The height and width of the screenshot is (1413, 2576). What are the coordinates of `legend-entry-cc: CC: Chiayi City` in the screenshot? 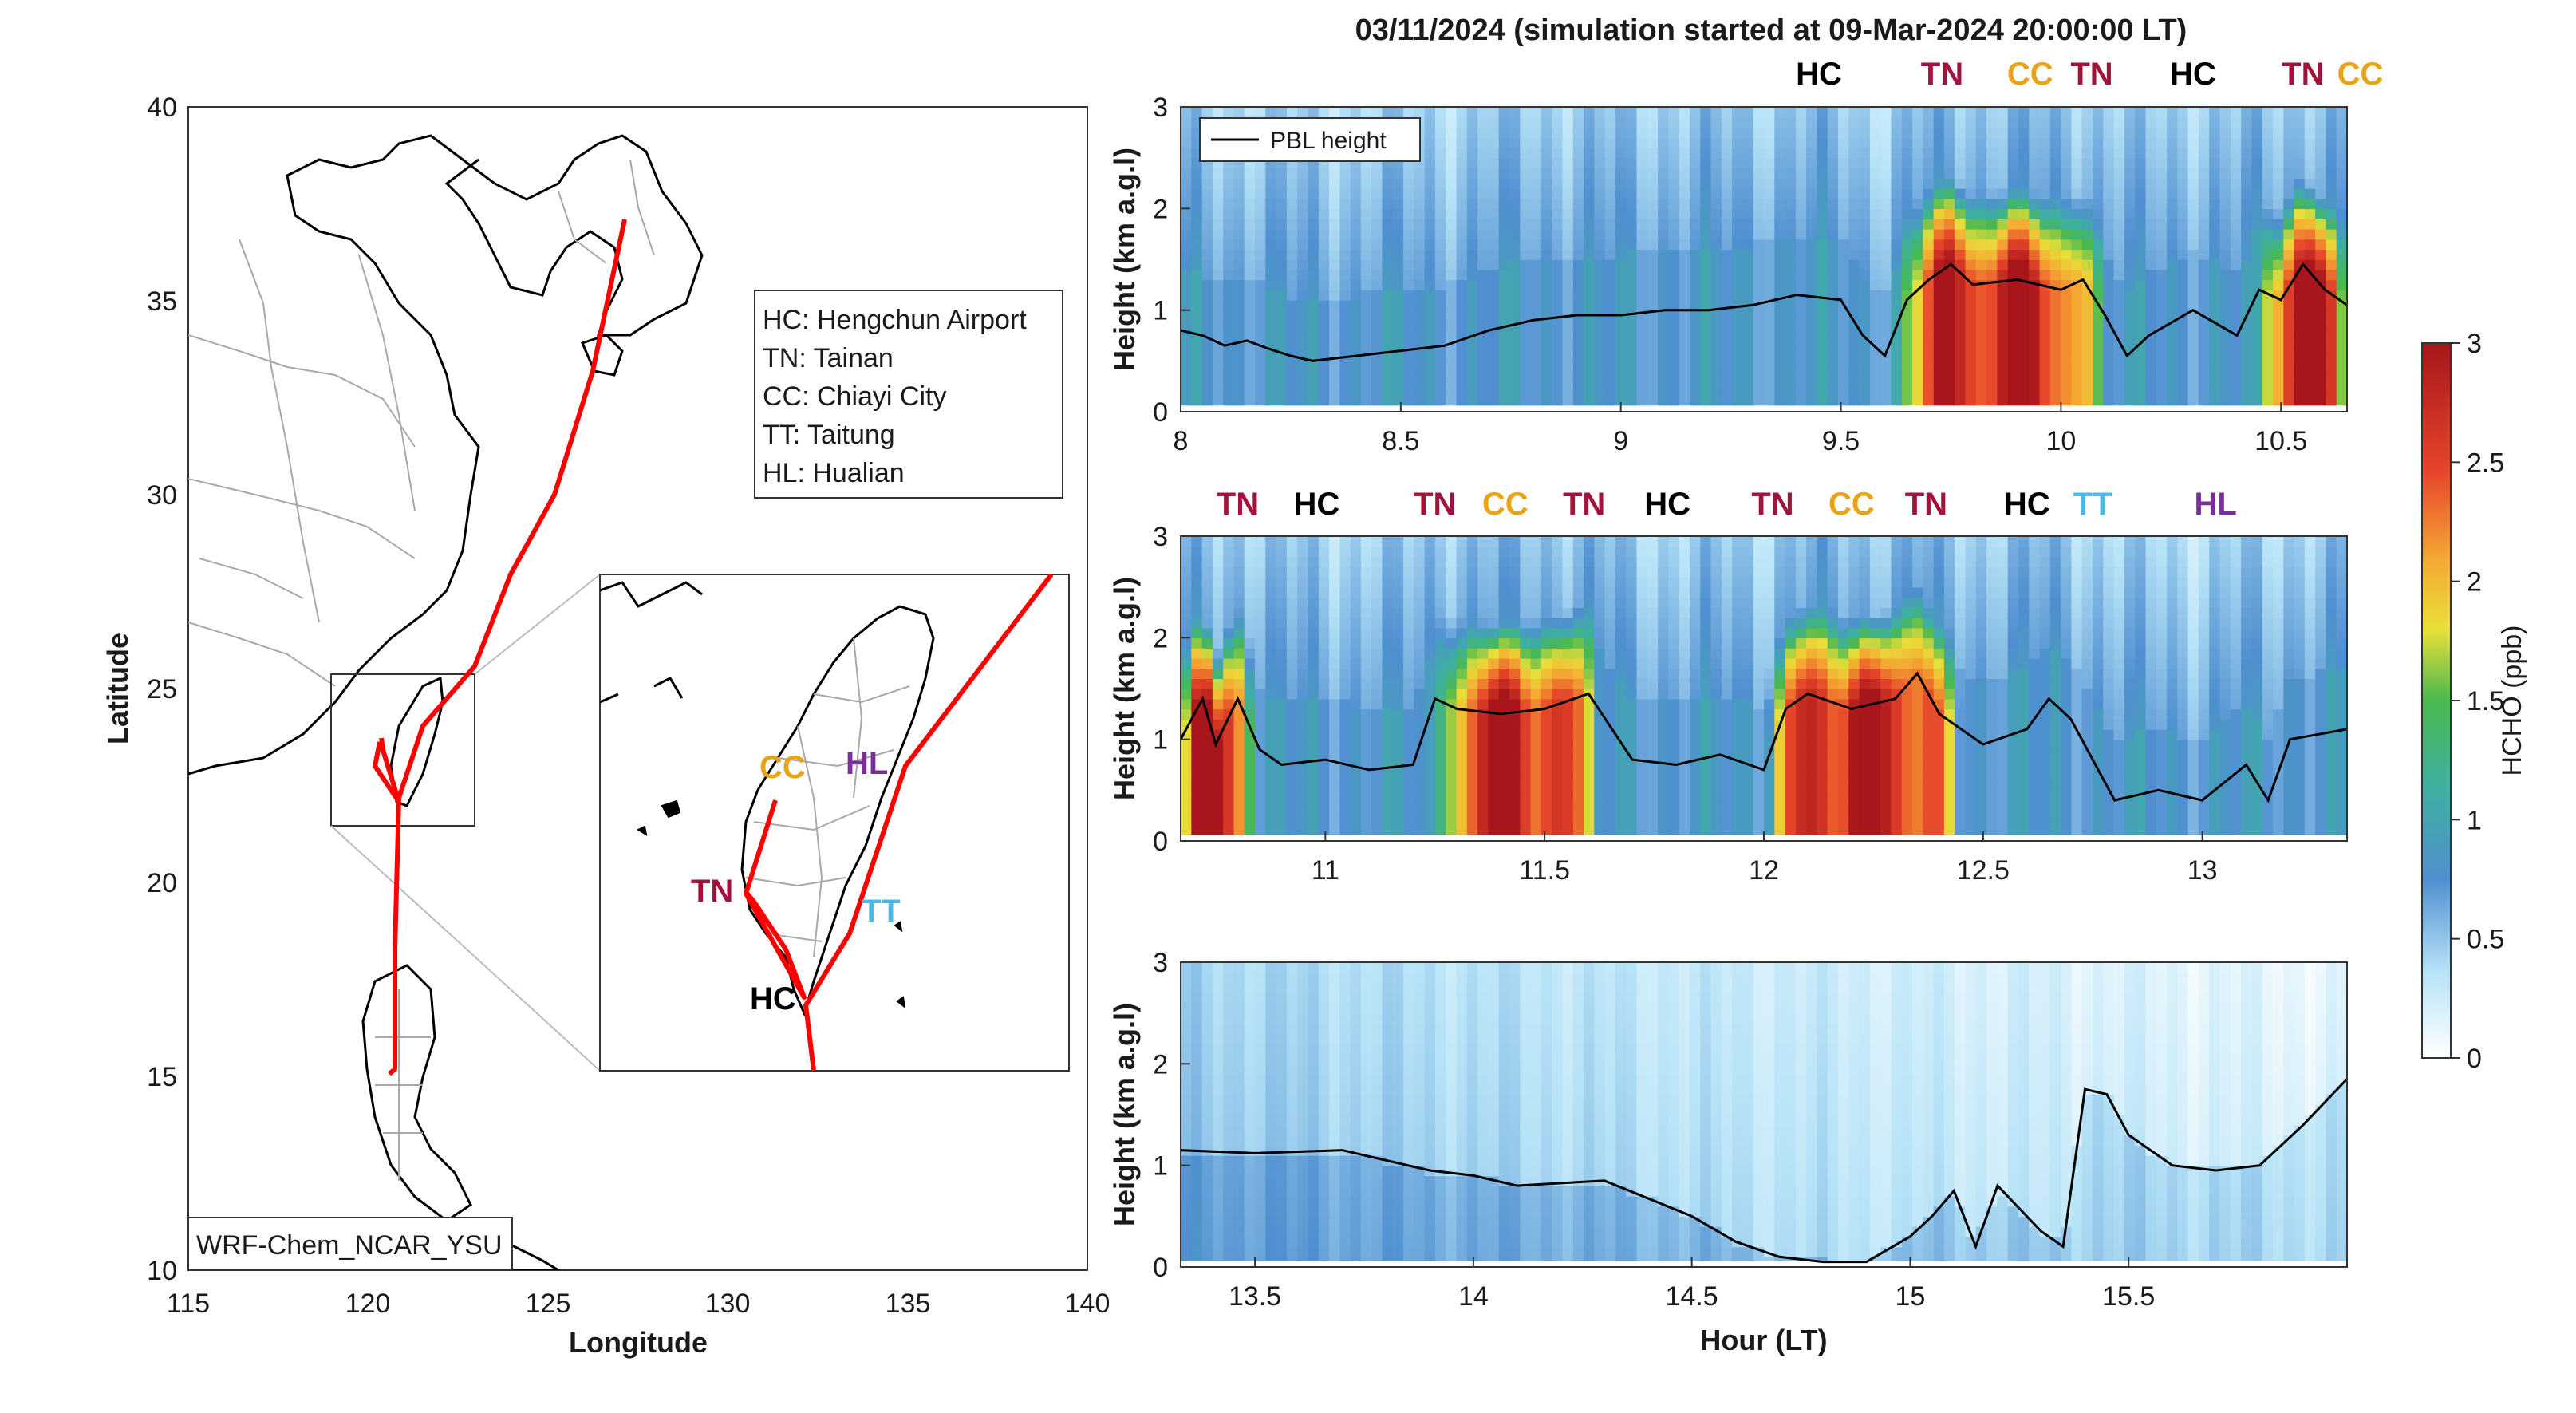 It's located at (855, 396).